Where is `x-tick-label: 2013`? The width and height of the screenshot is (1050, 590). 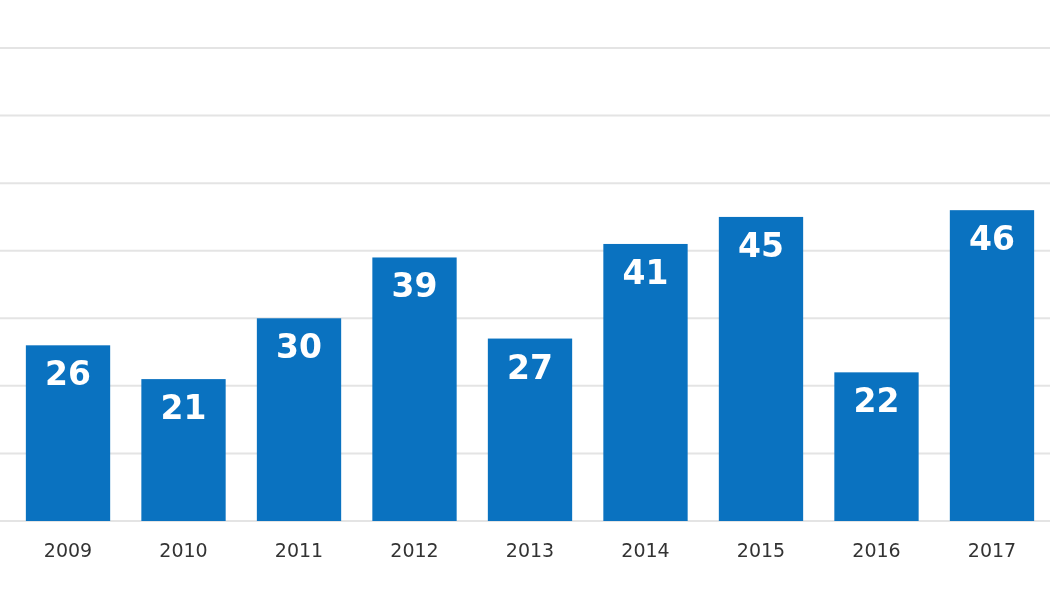
x-tick-label: 2013 is located at coordinates (530, 550).